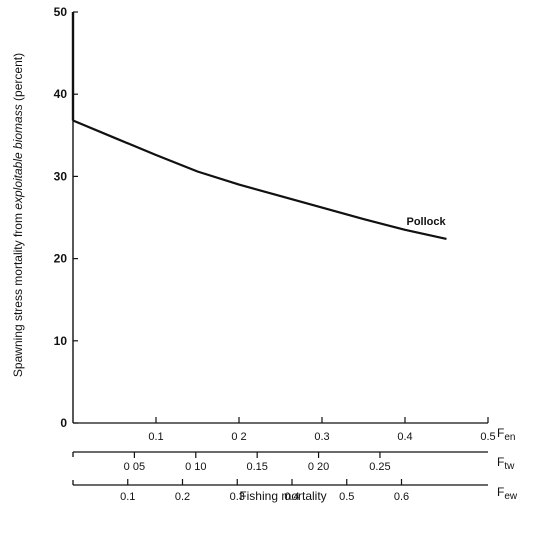  I want to click on x-axis-name-ftw: Ftw, so click(506, 463).